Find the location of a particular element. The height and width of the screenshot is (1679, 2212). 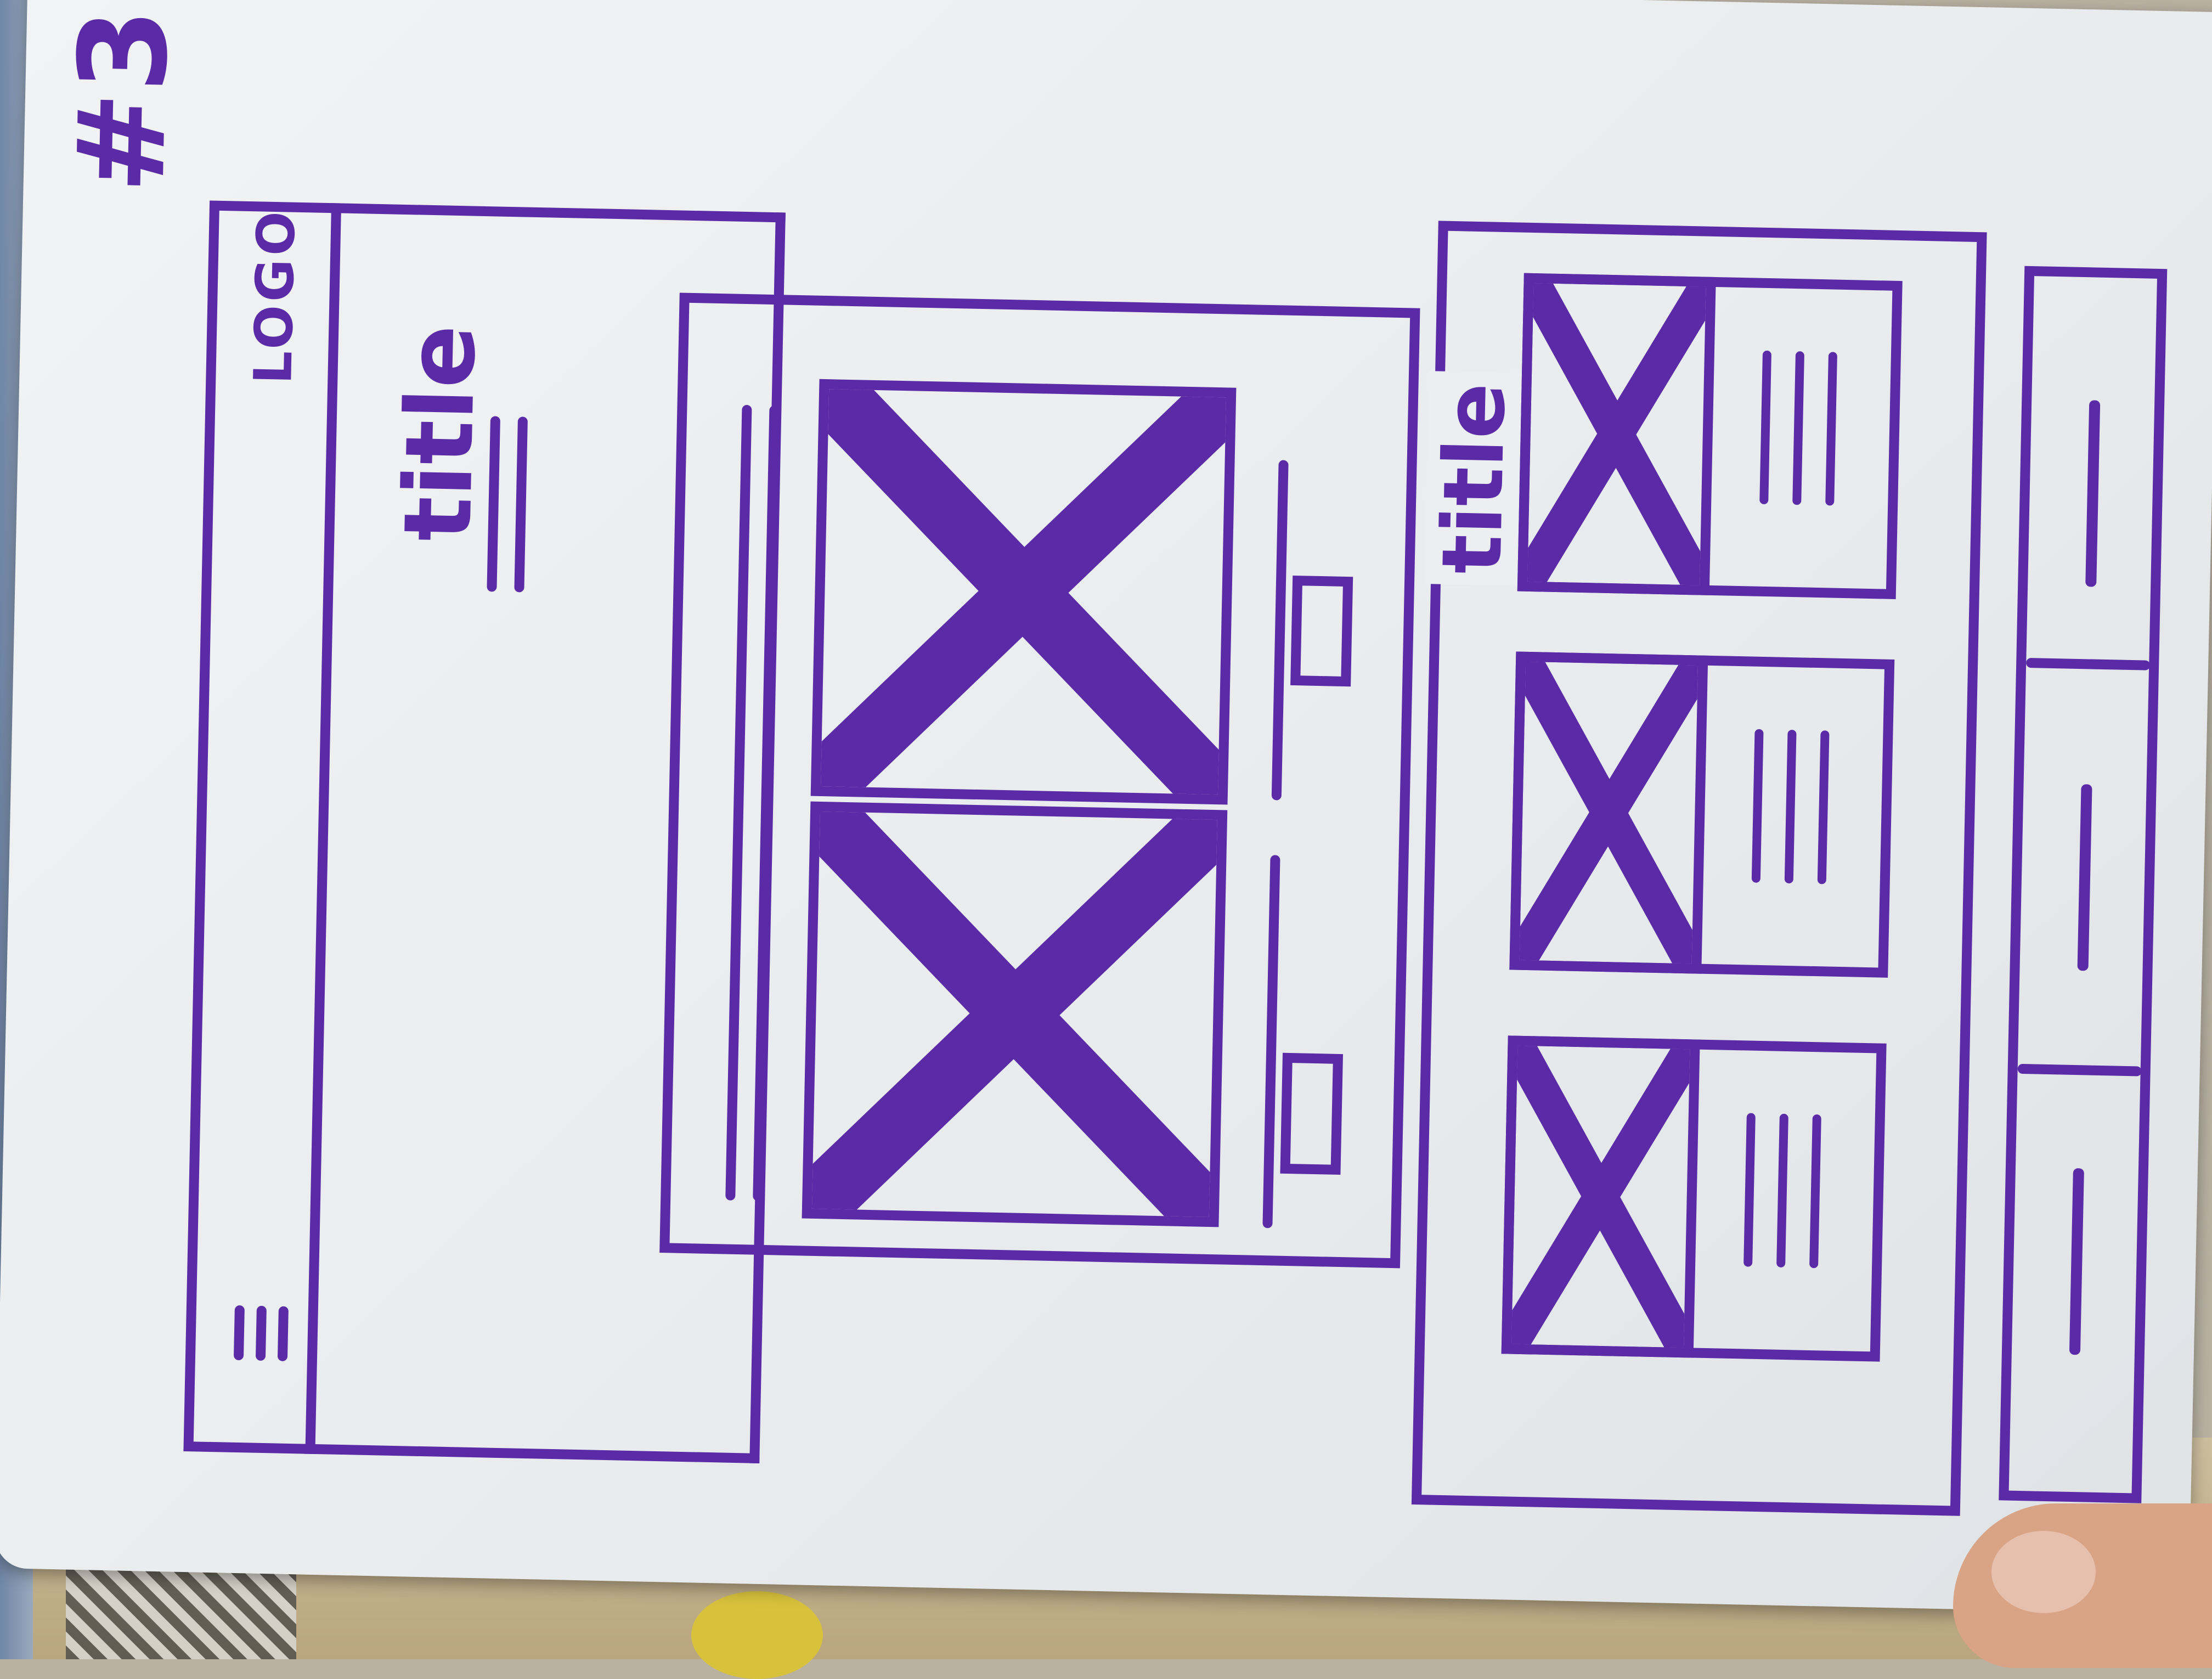

sketch-number: #3 is located at coordinates (122, 101).